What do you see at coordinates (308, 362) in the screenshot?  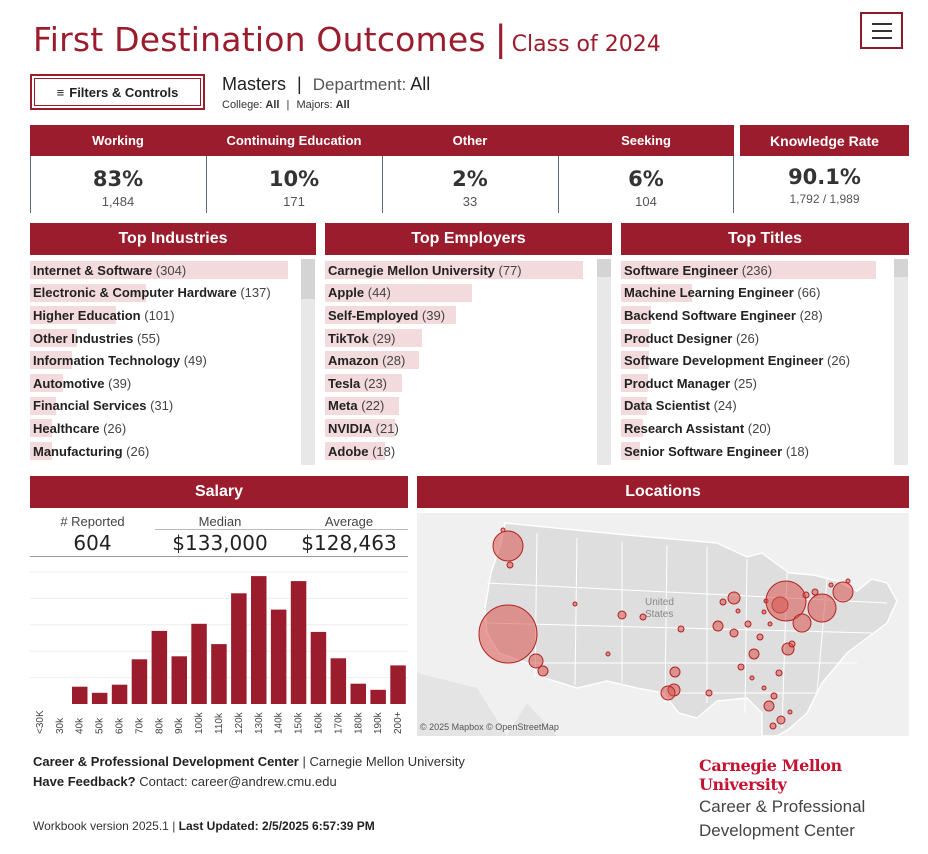 I see `industries-scrollbar` at bounding box center [308, 362].